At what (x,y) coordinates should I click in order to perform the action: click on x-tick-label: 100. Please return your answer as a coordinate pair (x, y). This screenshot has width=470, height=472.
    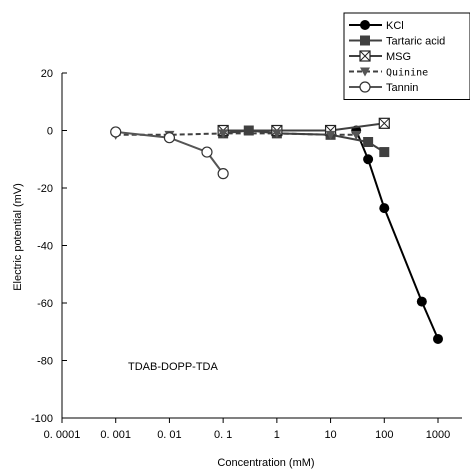
    Looking at the image, I should click on (384, 435).